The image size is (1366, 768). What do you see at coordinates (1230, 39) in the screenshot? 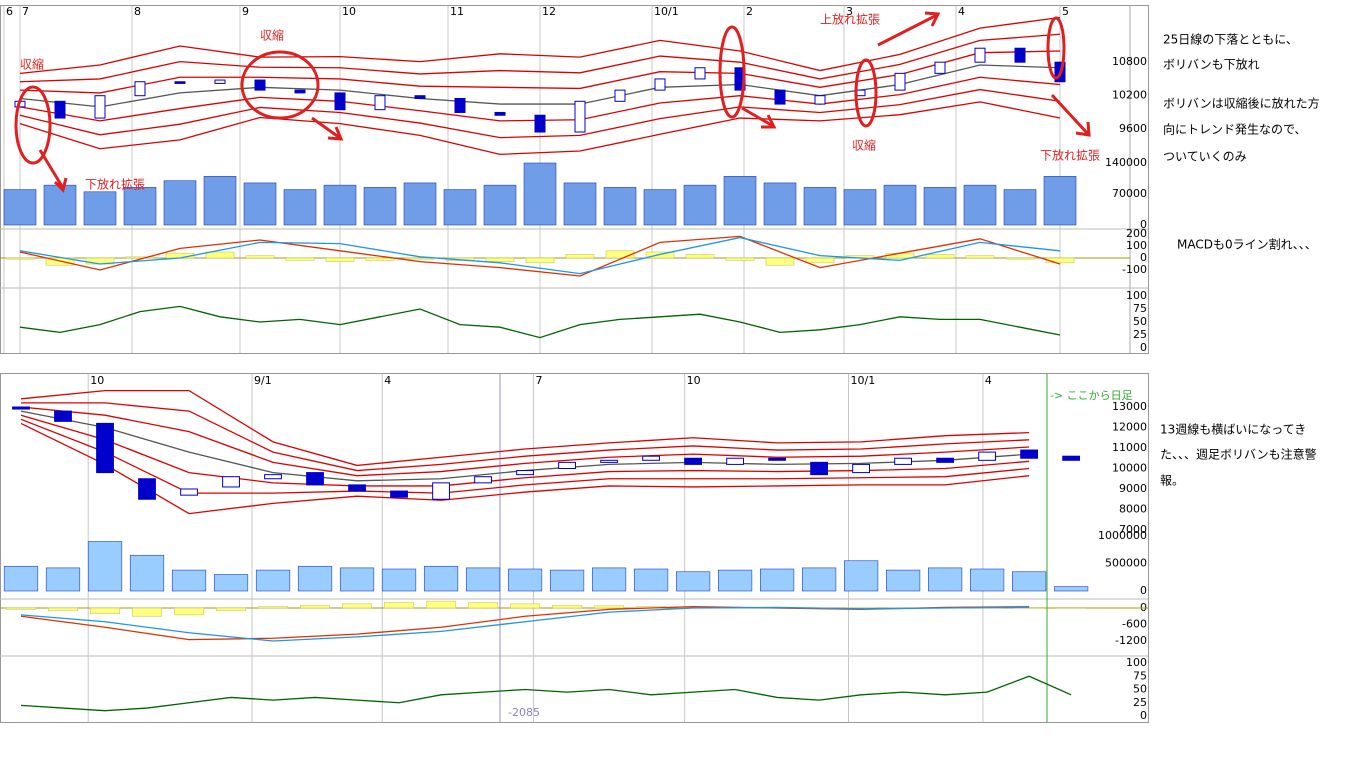
I see `note: 25日線の下落とともに、` at bounding box center [1230, 39].